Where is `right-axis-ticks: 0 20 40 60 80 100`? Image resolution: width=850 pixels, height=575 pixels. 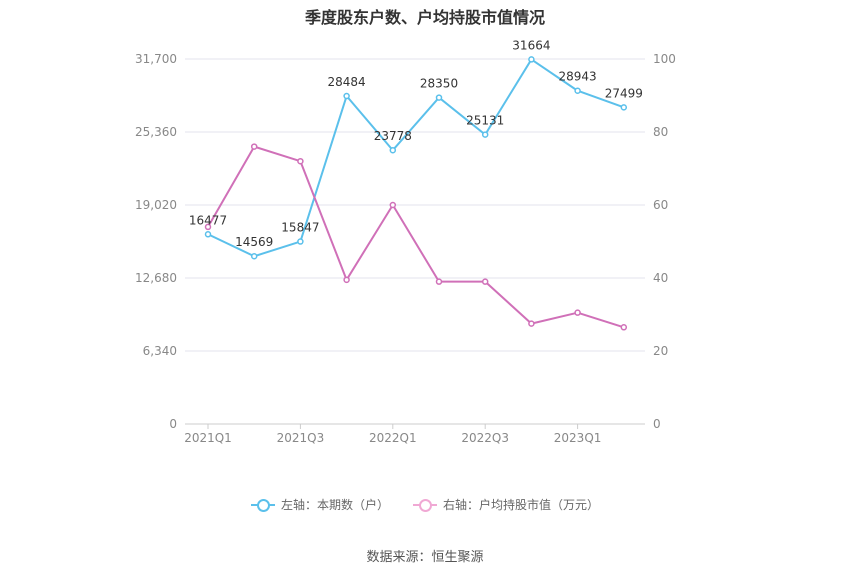
right-axis-ticks: 0 20 40 60 80 100 is located at coordinates (664, 241).